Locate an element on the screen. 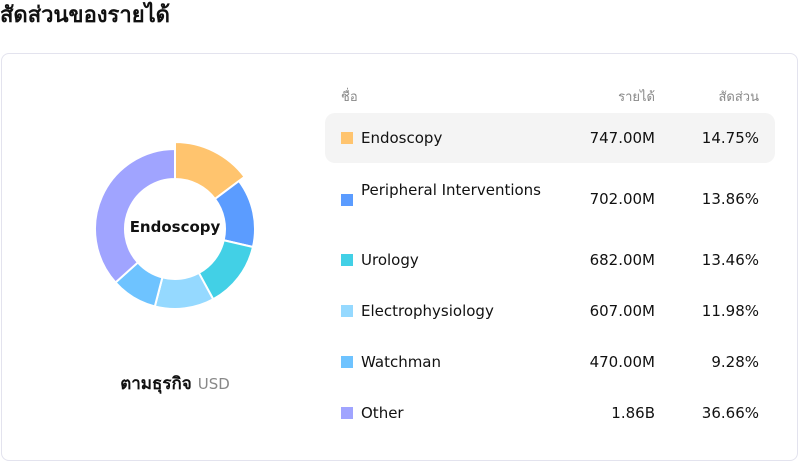  header-revenue: รายได้ is located at coordinates (636, 97).